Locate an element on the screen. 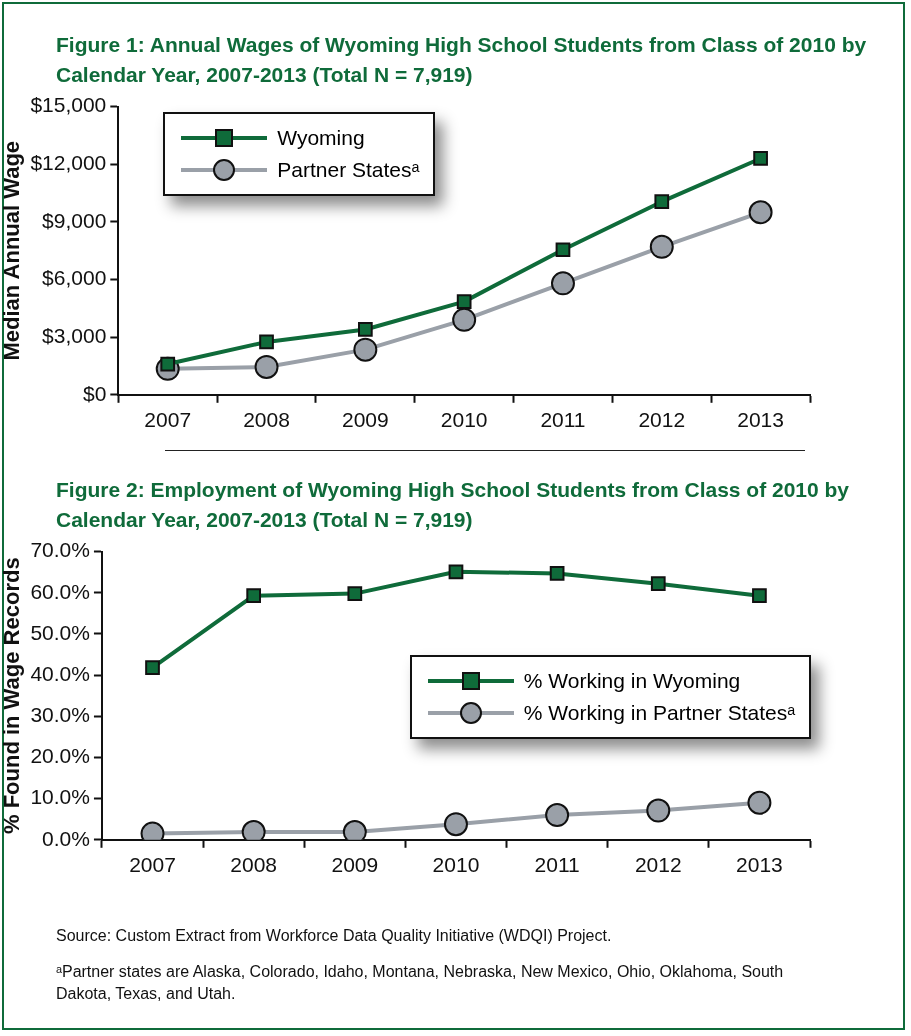 This screenshot has width=911, height=1036. y-tick-label: 20.0% is located at coordinates (60, 756).